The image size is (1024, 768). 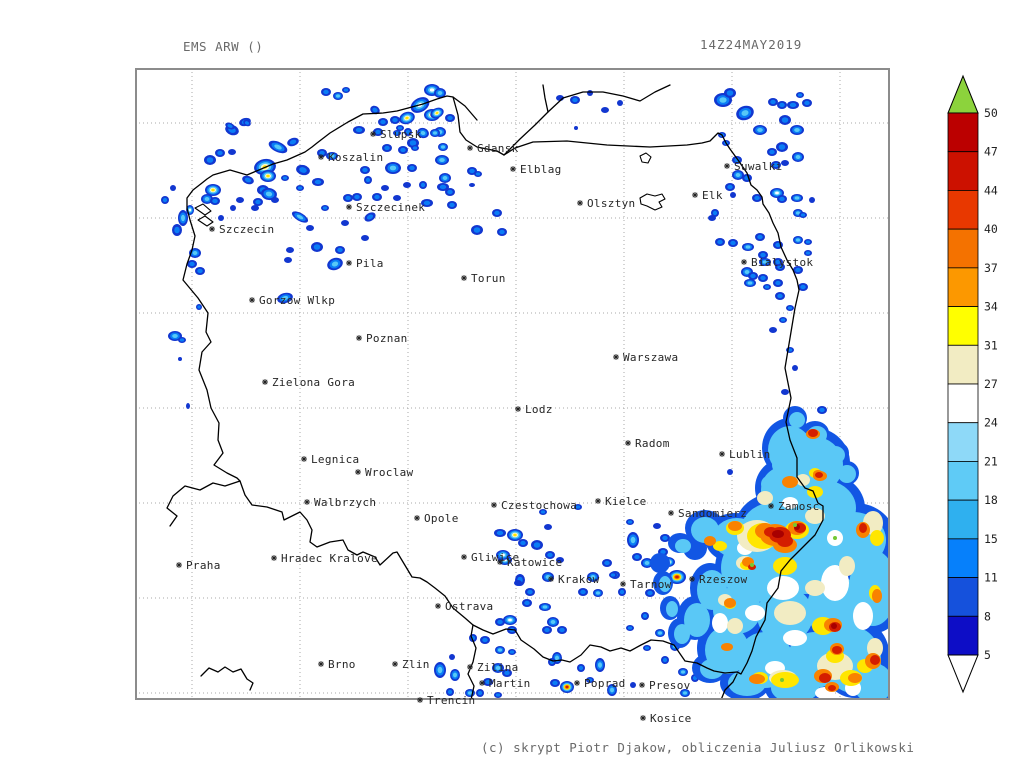 What do you see at coordinates (469, 606) in the screenshot?
I see `city-label-ostrava: Ostrava` at bounding box center [469, 606].